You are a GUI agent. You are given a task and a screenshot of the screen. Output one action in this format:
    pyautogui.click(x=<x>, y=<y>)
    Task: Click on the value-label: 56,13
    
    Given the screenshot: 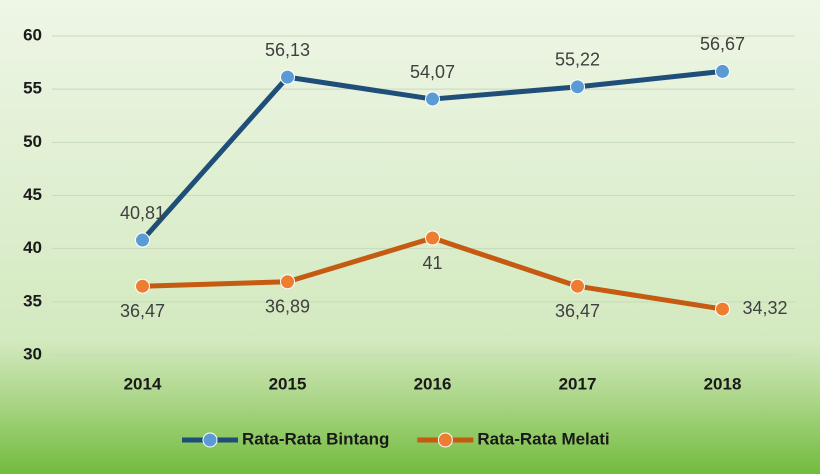 What is the action you would take?
    pyautogui.click(x=287, y=50)
    